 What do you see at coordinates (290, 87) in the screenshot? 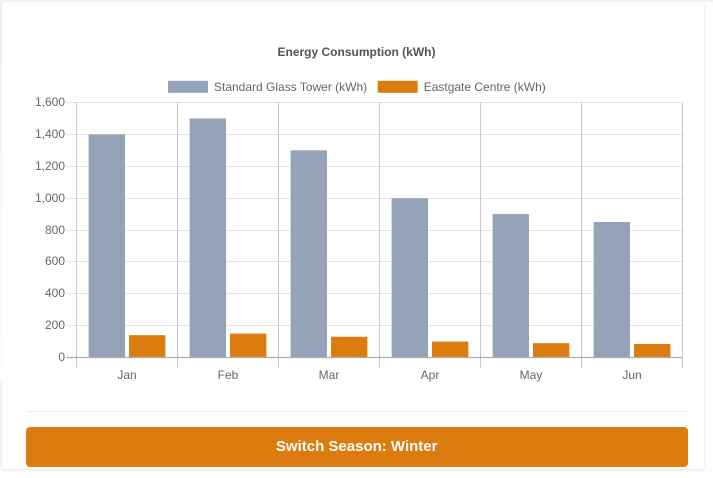
I see `svg-text: Standard Glass Tower (kWh)` at bounding box center [290, 87].